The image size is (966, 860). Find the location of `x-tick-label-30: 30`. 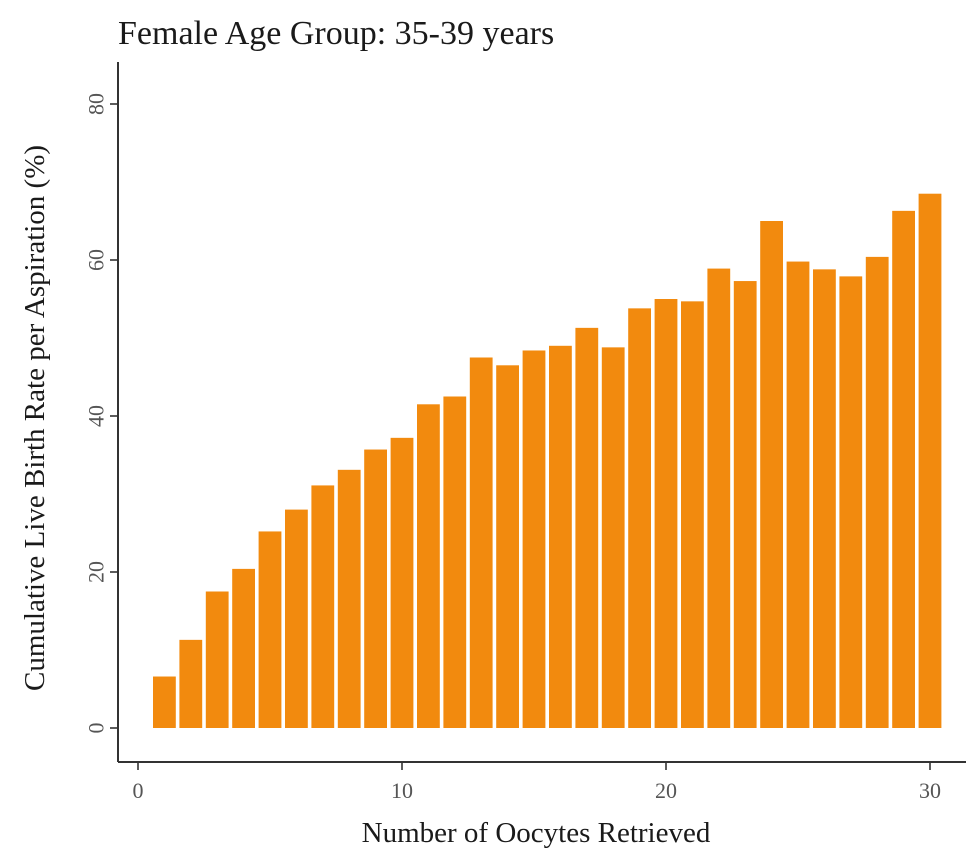

x-tick-label-30: 30 is located at coordinates (930, 790).